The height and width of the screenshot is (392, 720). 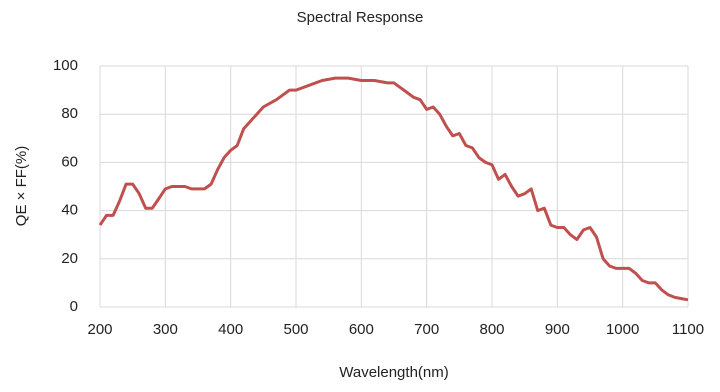 What do you see at coordinates (393, 372) in the screenshot?
I see `x-axis-label: Wavelength(nm)` at bounding box center [393, 372].